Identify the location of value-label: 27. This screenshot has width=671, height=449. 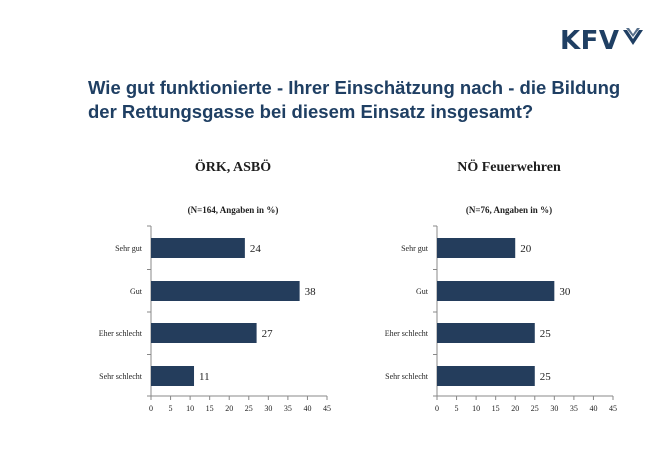
(268, 334).